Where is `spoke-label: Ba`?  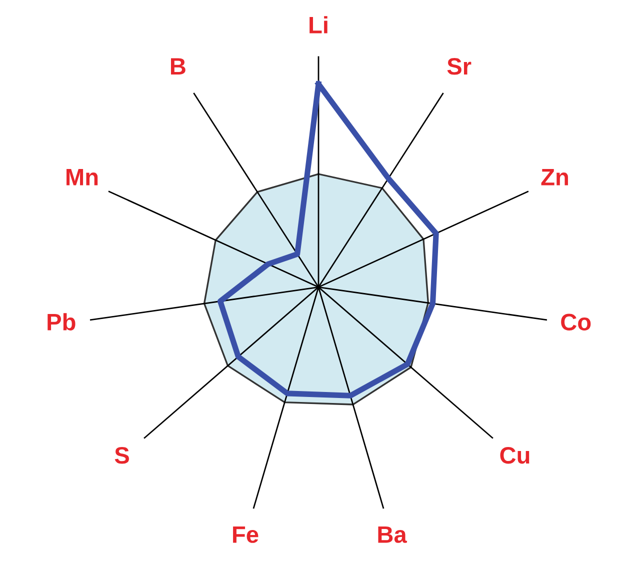
spoke-label: Ba is located at coordinates (392, 534).